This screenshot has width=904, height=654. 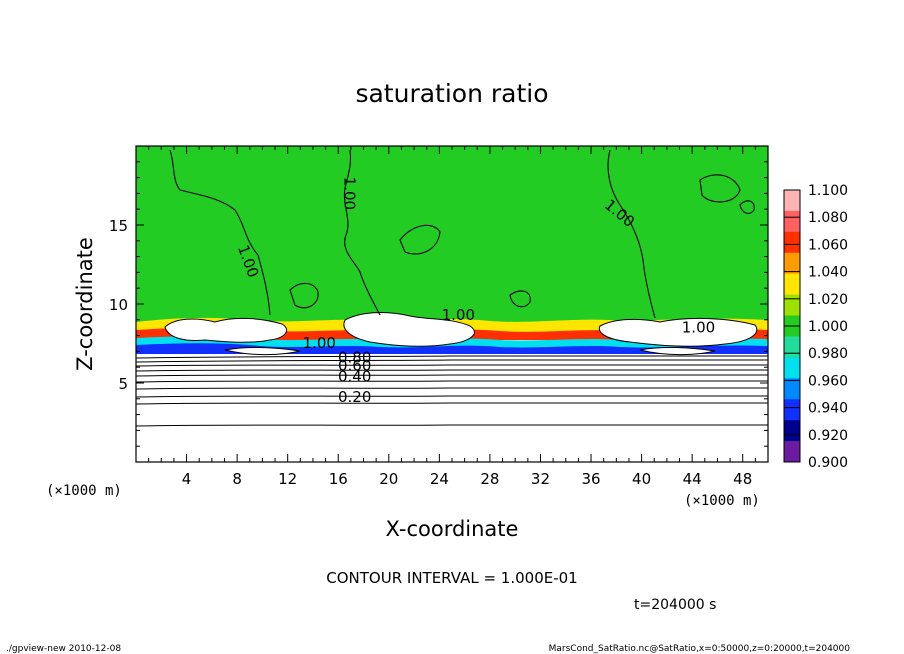 What do you see at coordinates (287, 479) in the screenshot?
I see `x-tick-label-2: 12` at bounding box center [287, 479].